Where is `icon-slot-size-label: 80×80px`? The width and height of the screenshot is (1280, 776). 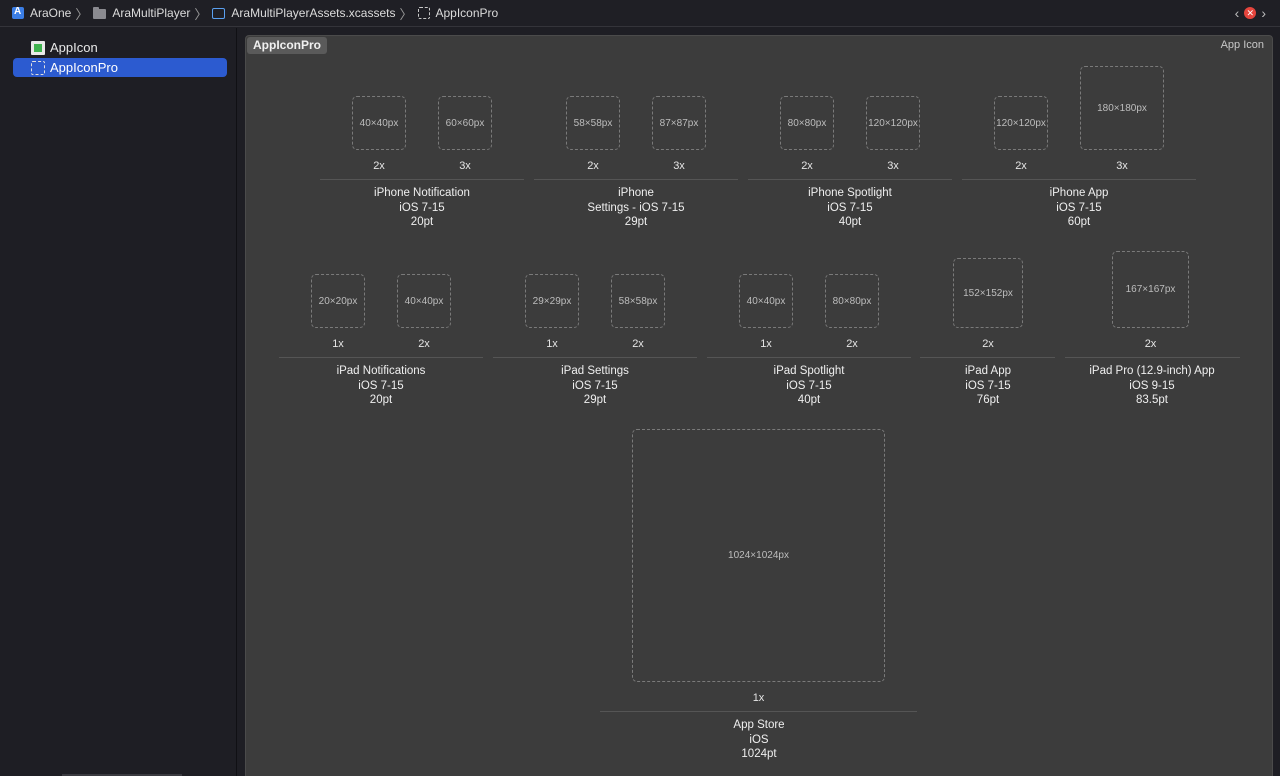
icon-slot-size-label: 80×80px is located at coordinates (852, 301).